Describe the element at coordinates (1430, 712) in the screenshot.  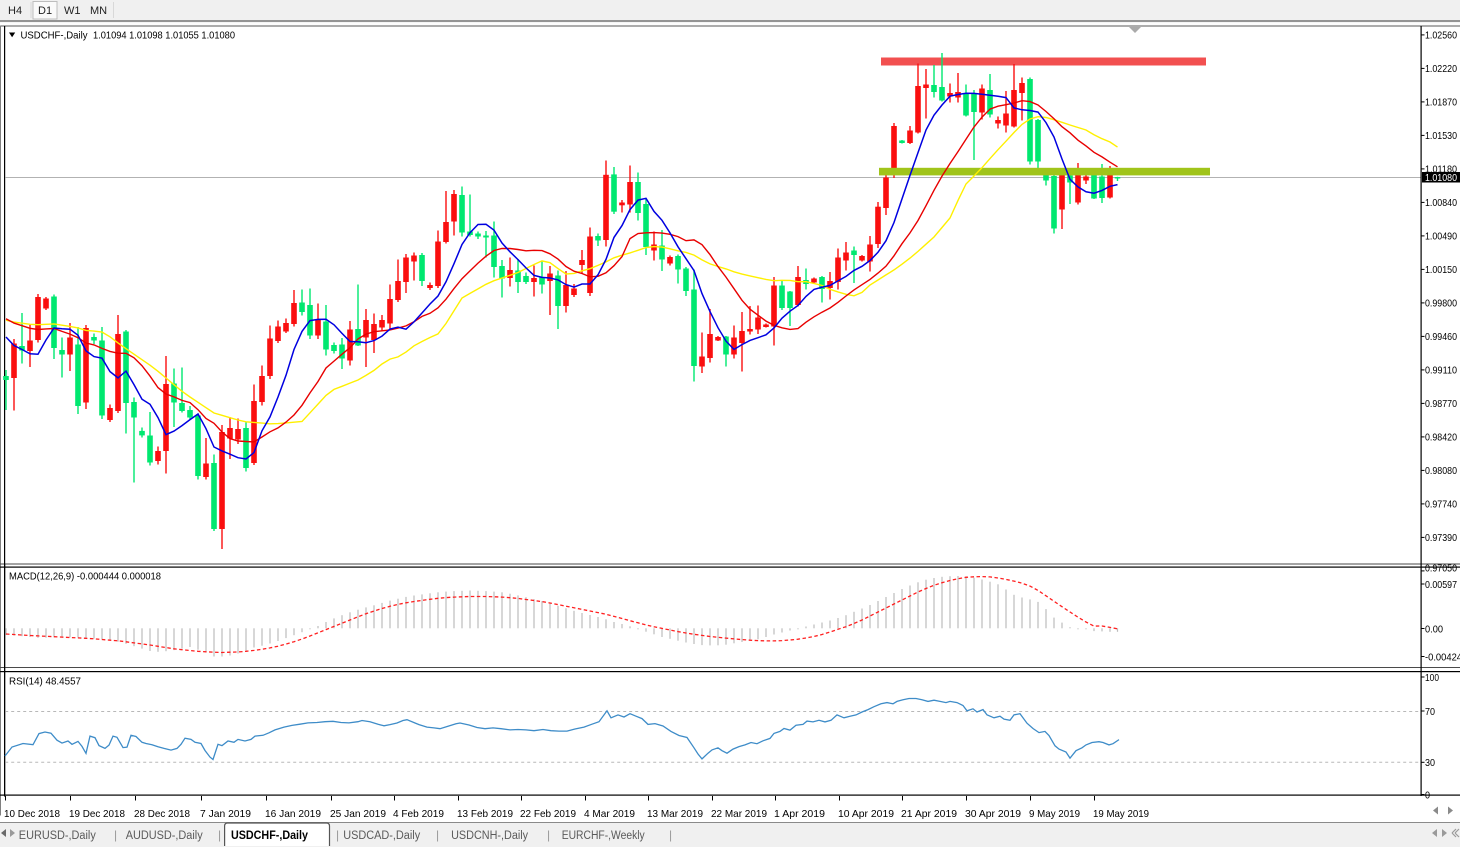
I see `svg-text: 70` at that location.